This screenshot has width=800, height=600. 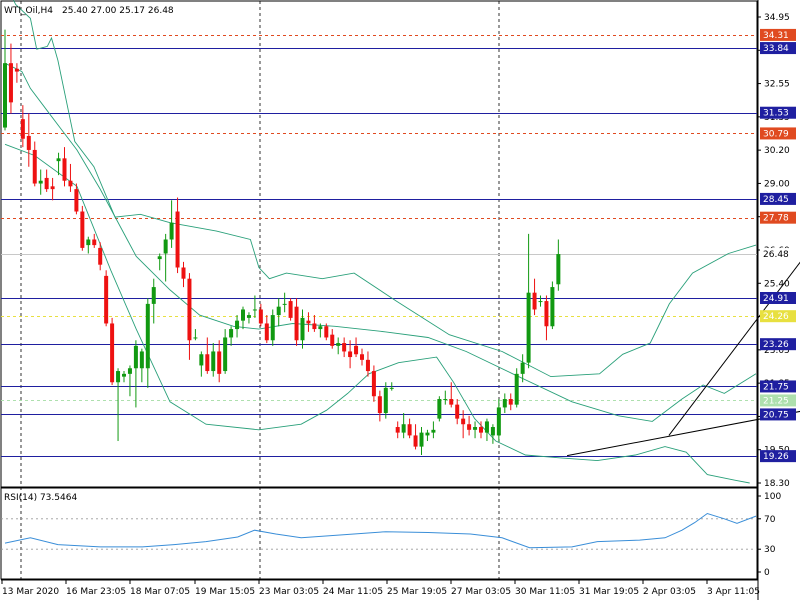 I want to click on rsi-series, so click(x=379, y=531).